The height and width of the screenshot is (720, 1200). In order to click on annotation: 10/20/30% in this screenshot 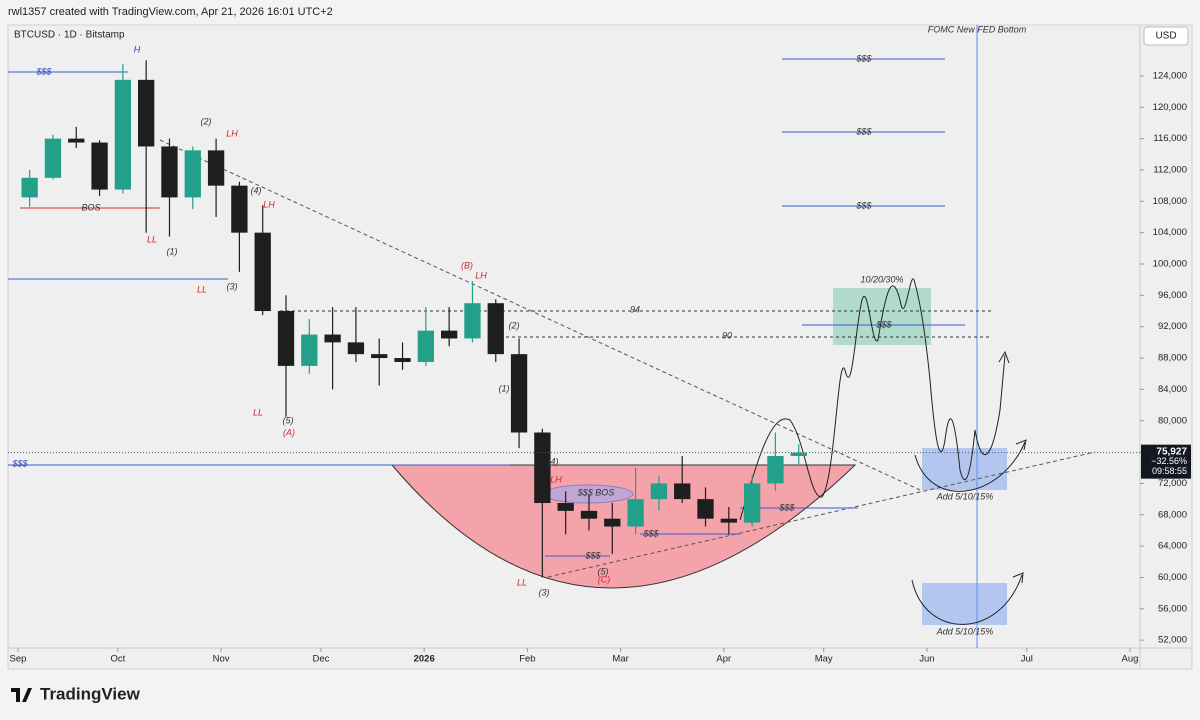, I will do `click(881, 279)`.